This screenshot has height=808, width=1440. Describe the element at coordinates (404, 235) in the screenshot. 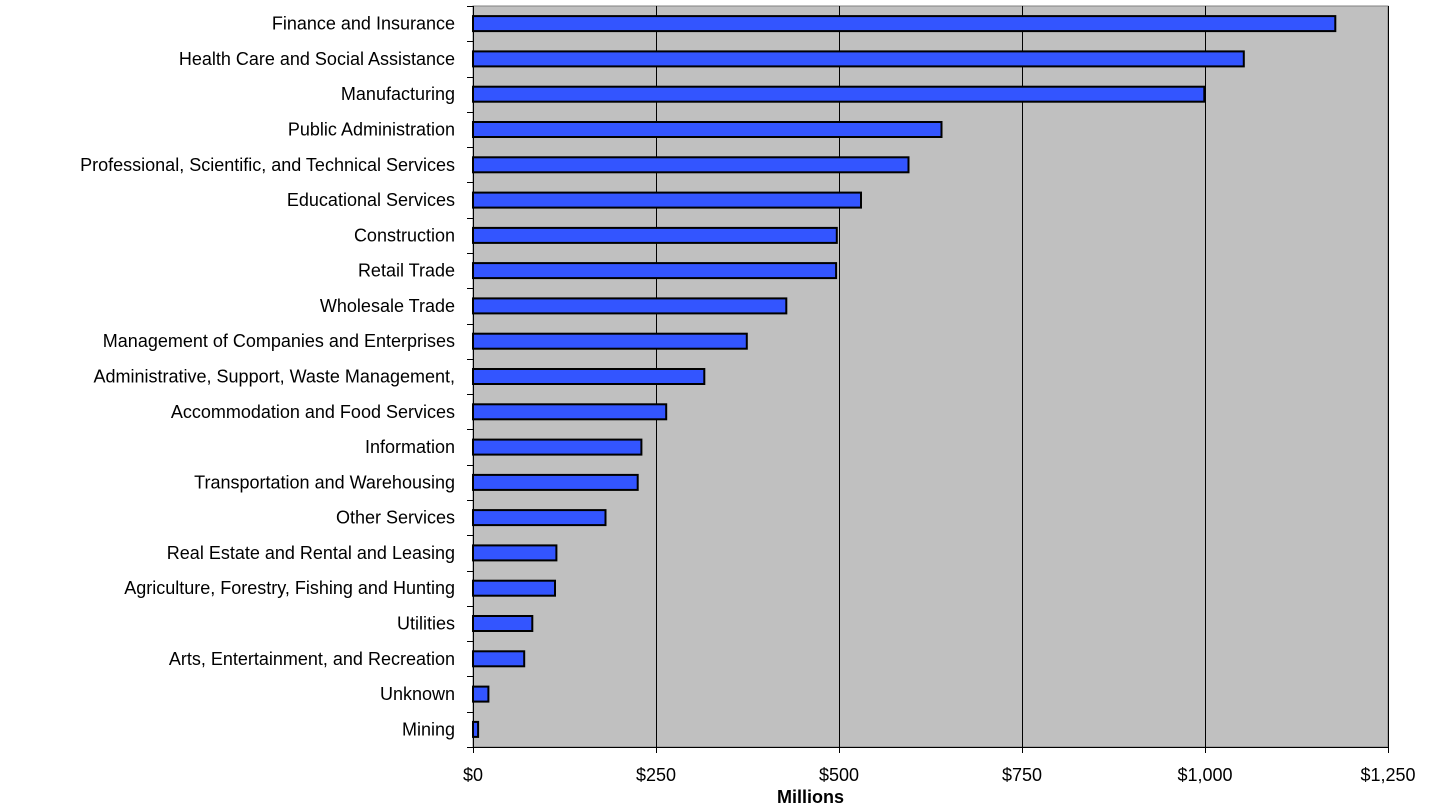

I see `category-label-6: Construction` at that location.